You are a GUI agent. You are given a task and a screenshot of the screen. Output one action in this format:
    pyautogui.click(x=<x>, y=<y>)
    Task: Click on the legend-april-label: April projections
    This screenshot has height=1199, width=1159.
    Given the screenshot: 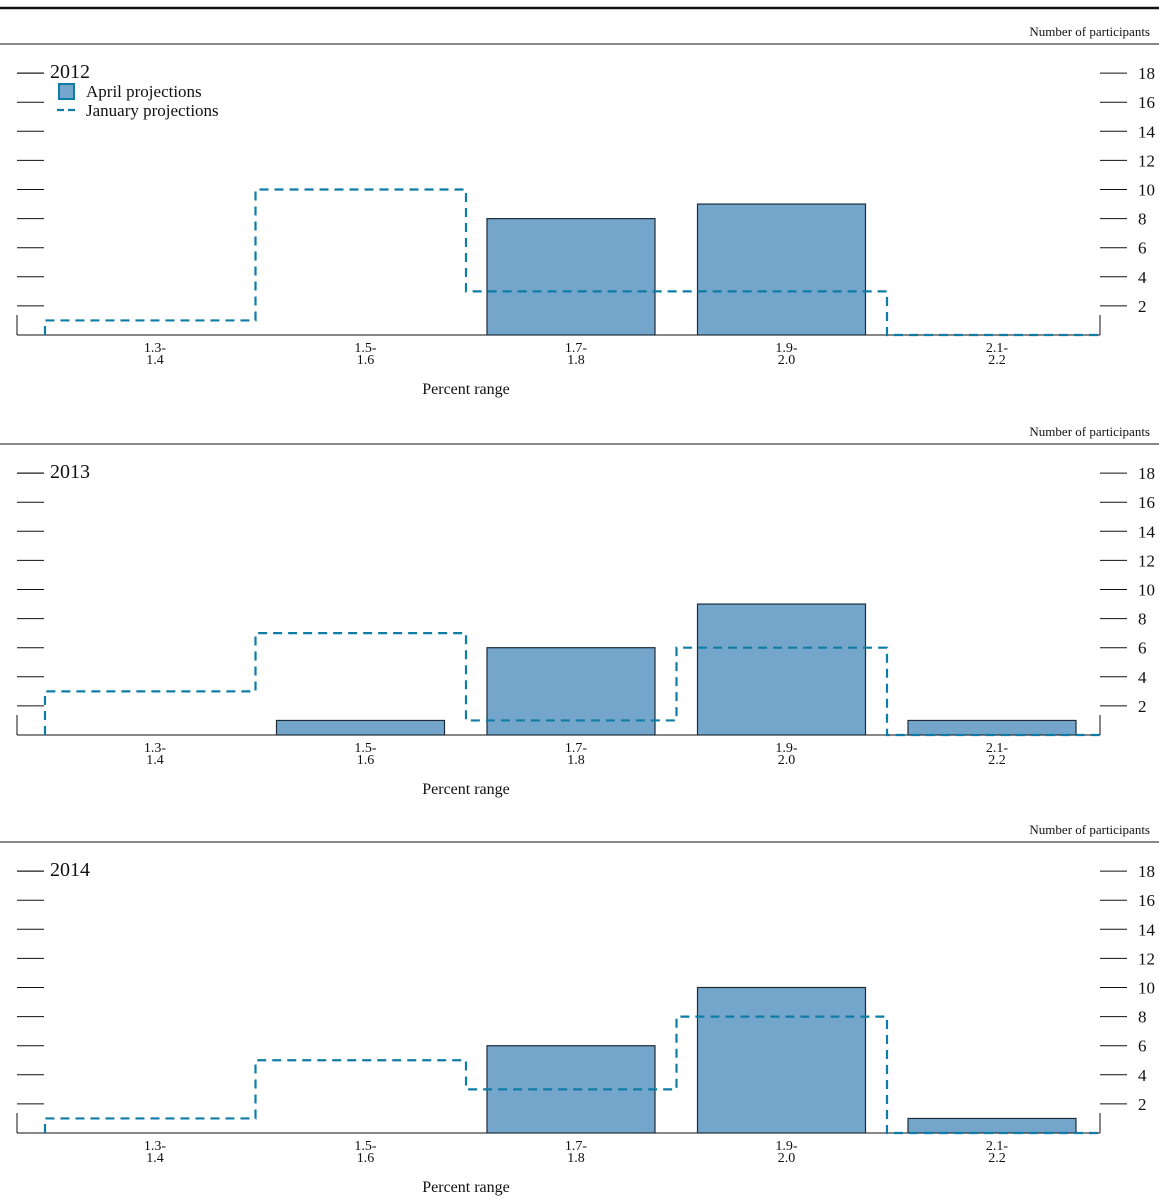 What is the action you would take?
    pyautogui.click(x=144, y=91)
    